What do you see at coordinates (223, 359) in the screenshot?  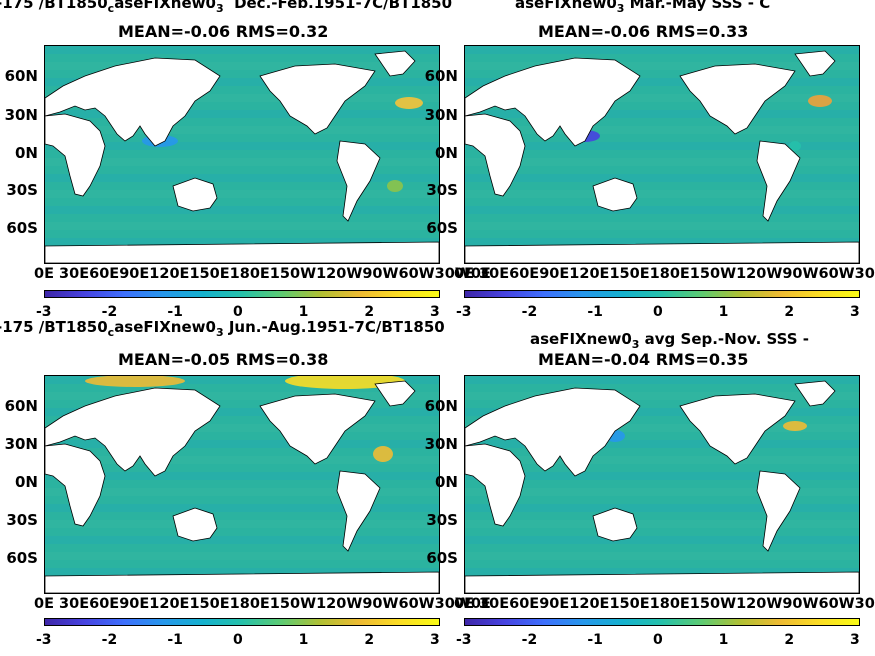 I see `panel-stats: MEAN=-0.05 RMS=0.38` at bounding box center [223, 359].